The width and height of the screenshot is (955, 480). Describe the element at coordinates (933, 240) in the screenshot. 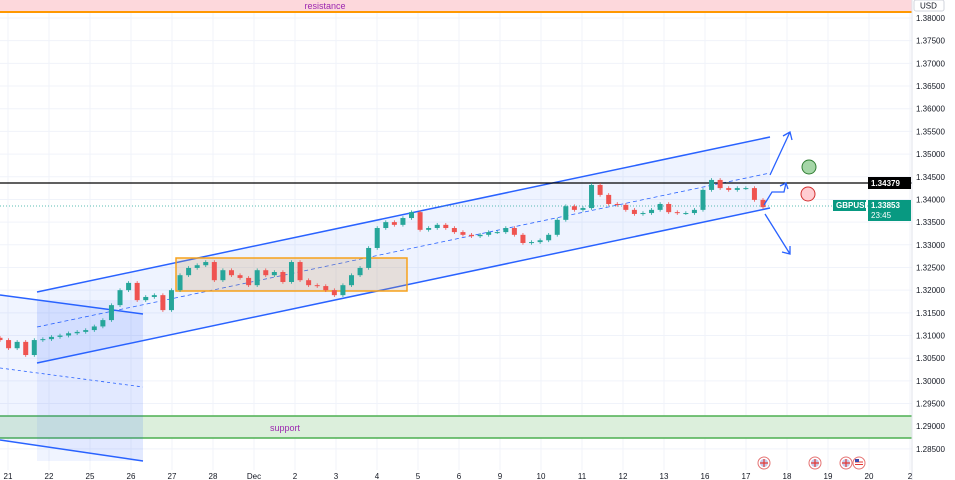

I see `price-axis` at that location.